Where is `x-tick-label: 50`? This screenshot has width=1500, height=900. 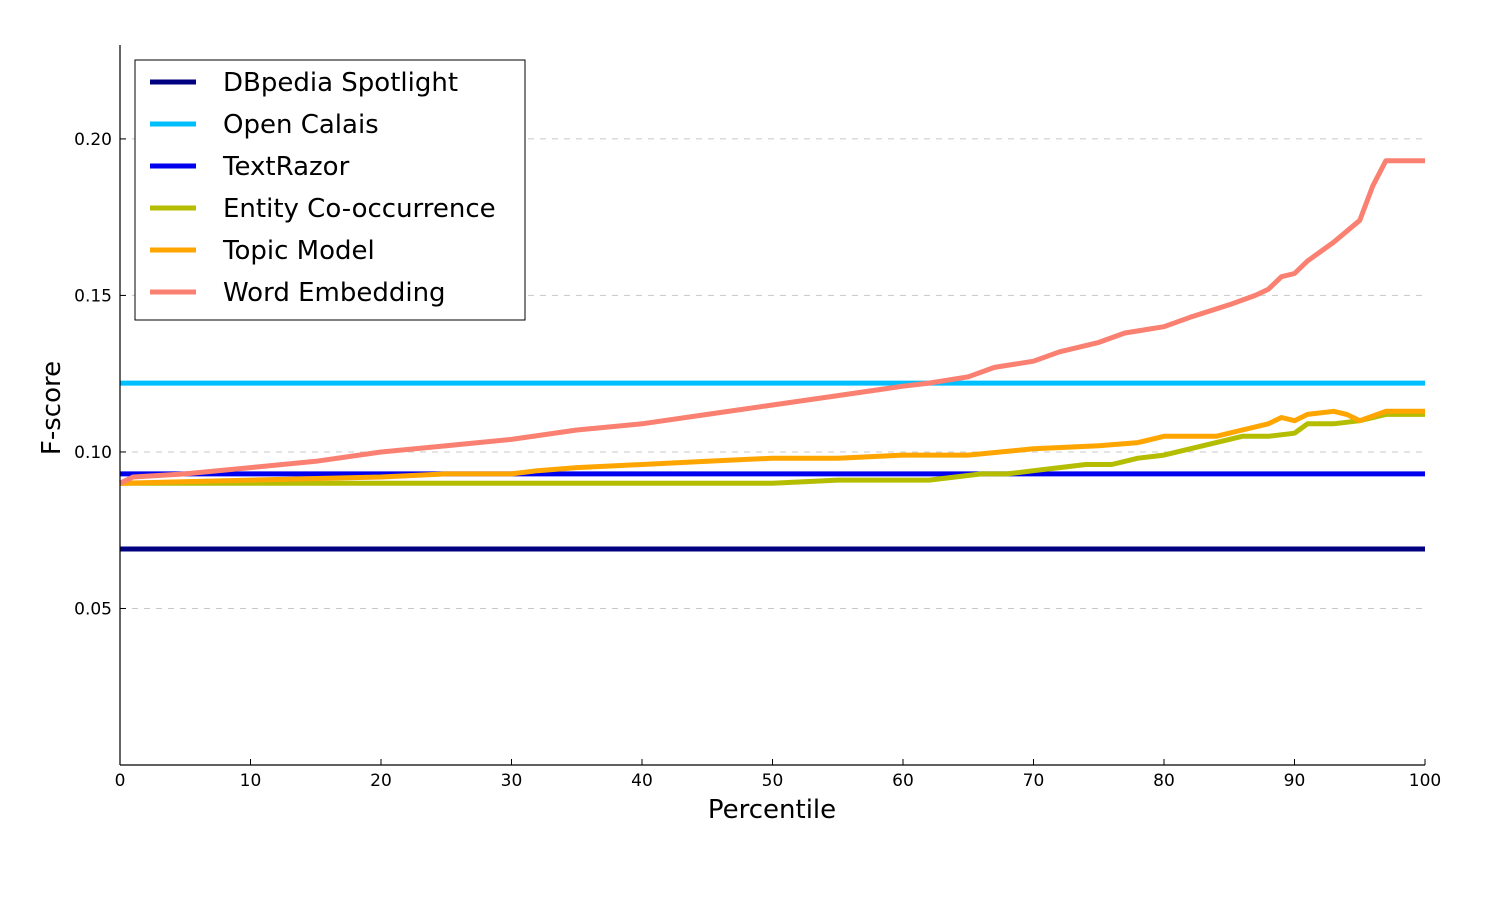
x-tick-label: 50 is located at coordinates (773, 781).